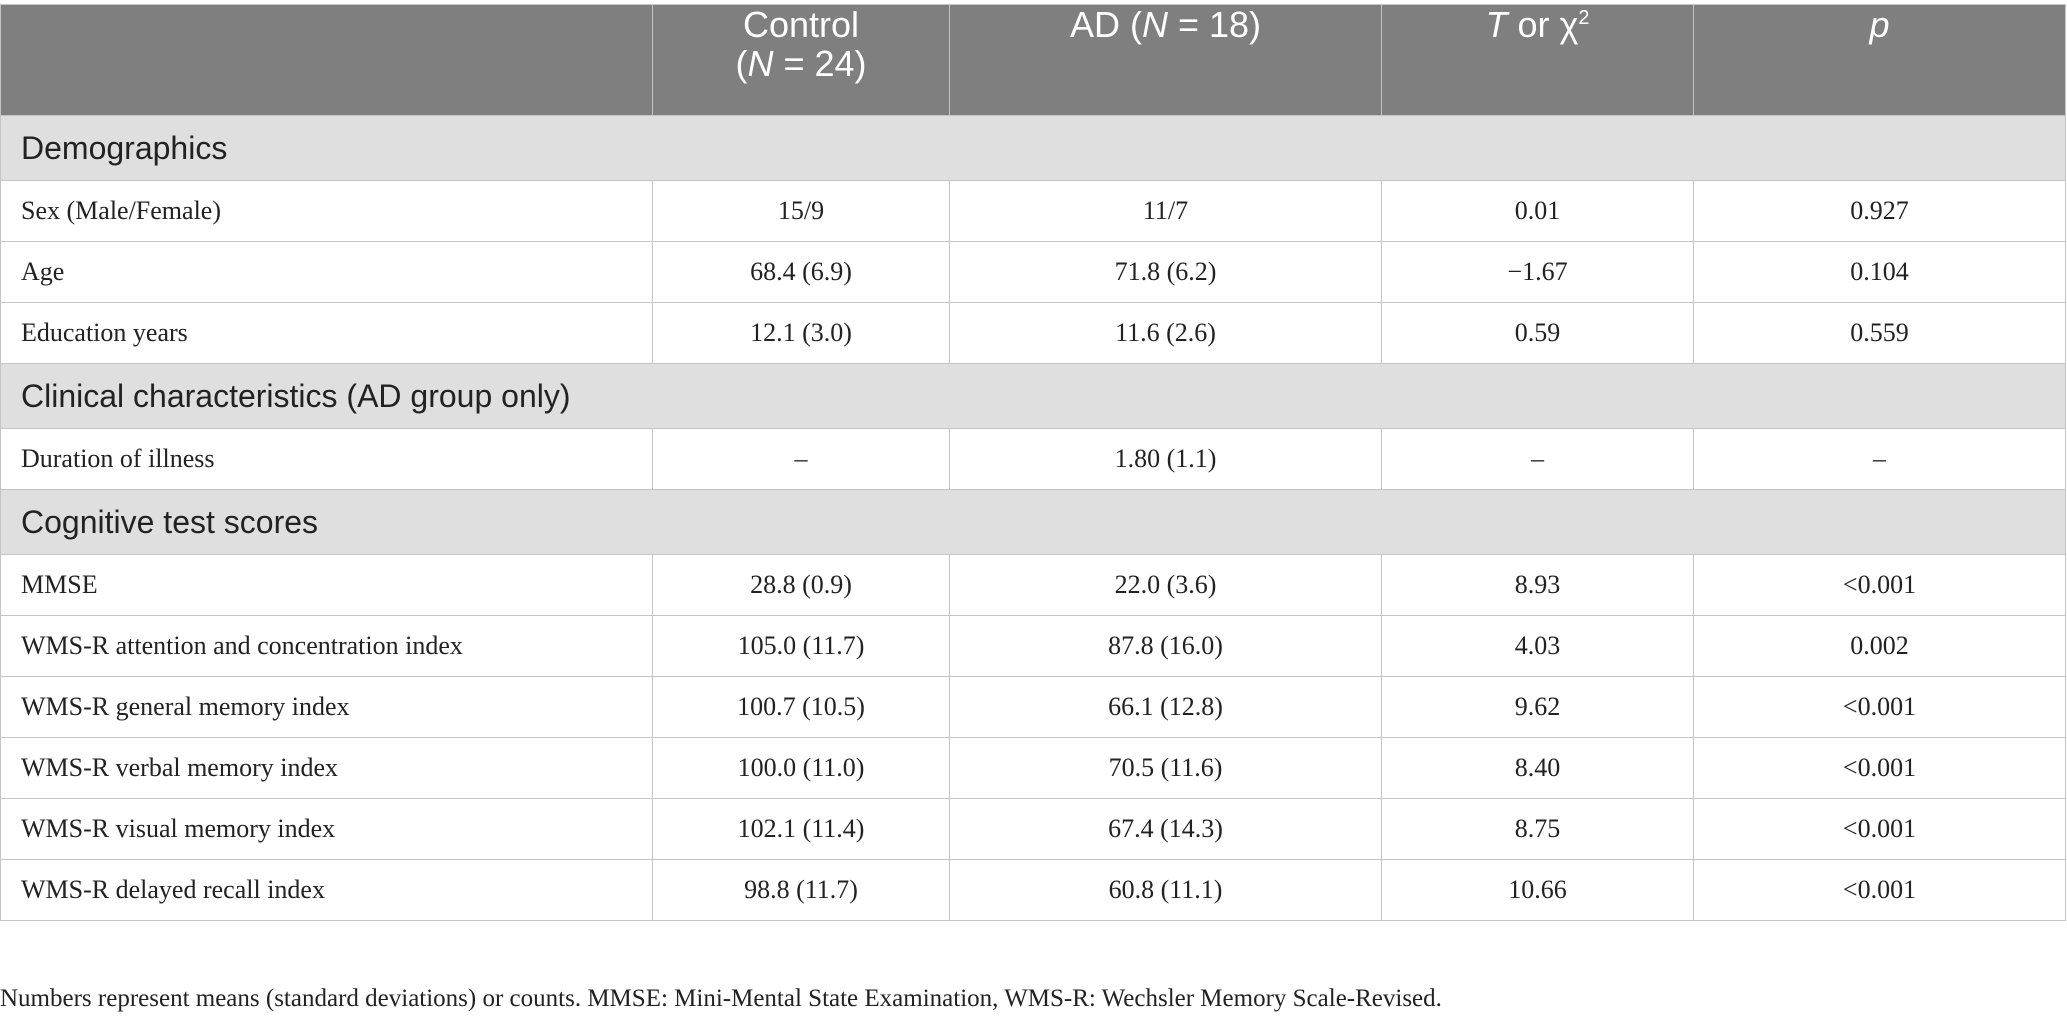 This screenshot has width=2067, height=1027. I want to click on statistic-value-cell: 10.66, so click(1537, 890).